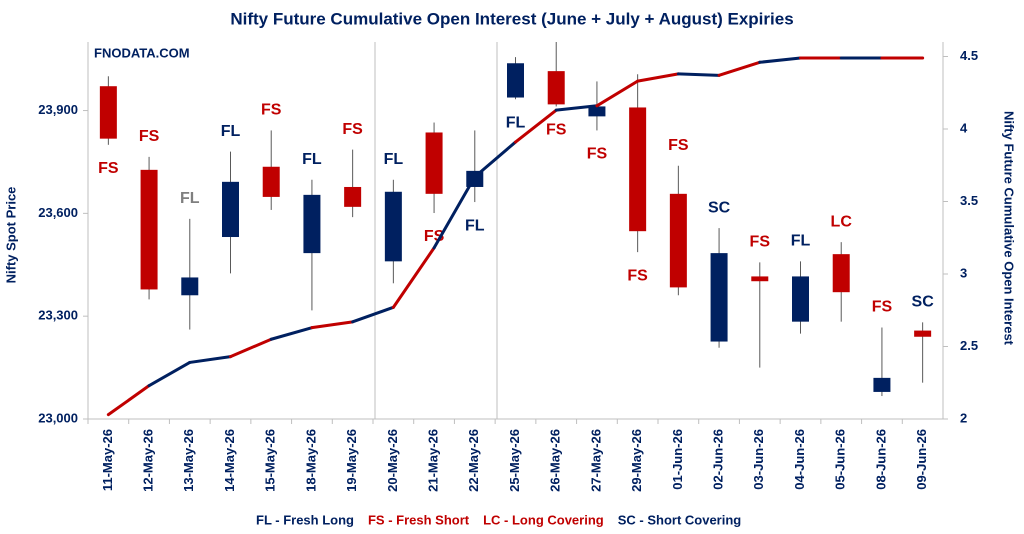 The height and width of the screenshot is (534, 1024). What do you see at coordinates (270, 460) in the screenshot?
I see `x-tick-label: 15-May-26` at bounding box center [270, 460].